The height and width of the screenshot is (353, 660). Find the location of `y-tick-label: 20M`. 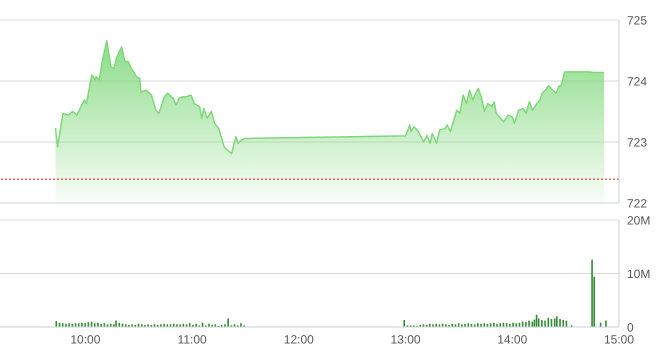

y-tick-label: 20M is located at coordinates (638, 220).